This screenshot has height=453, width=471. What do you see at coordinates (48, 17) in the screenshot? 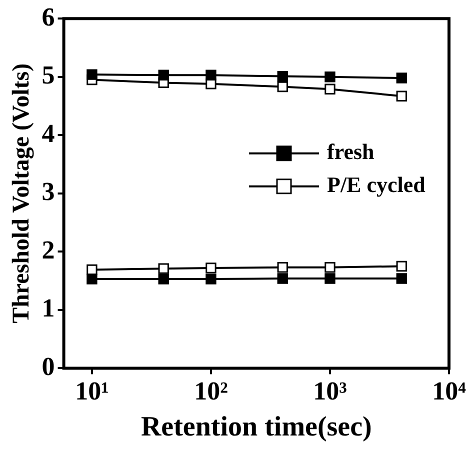
I see `y-tick-label: 6` at bounding box center [48, 17].